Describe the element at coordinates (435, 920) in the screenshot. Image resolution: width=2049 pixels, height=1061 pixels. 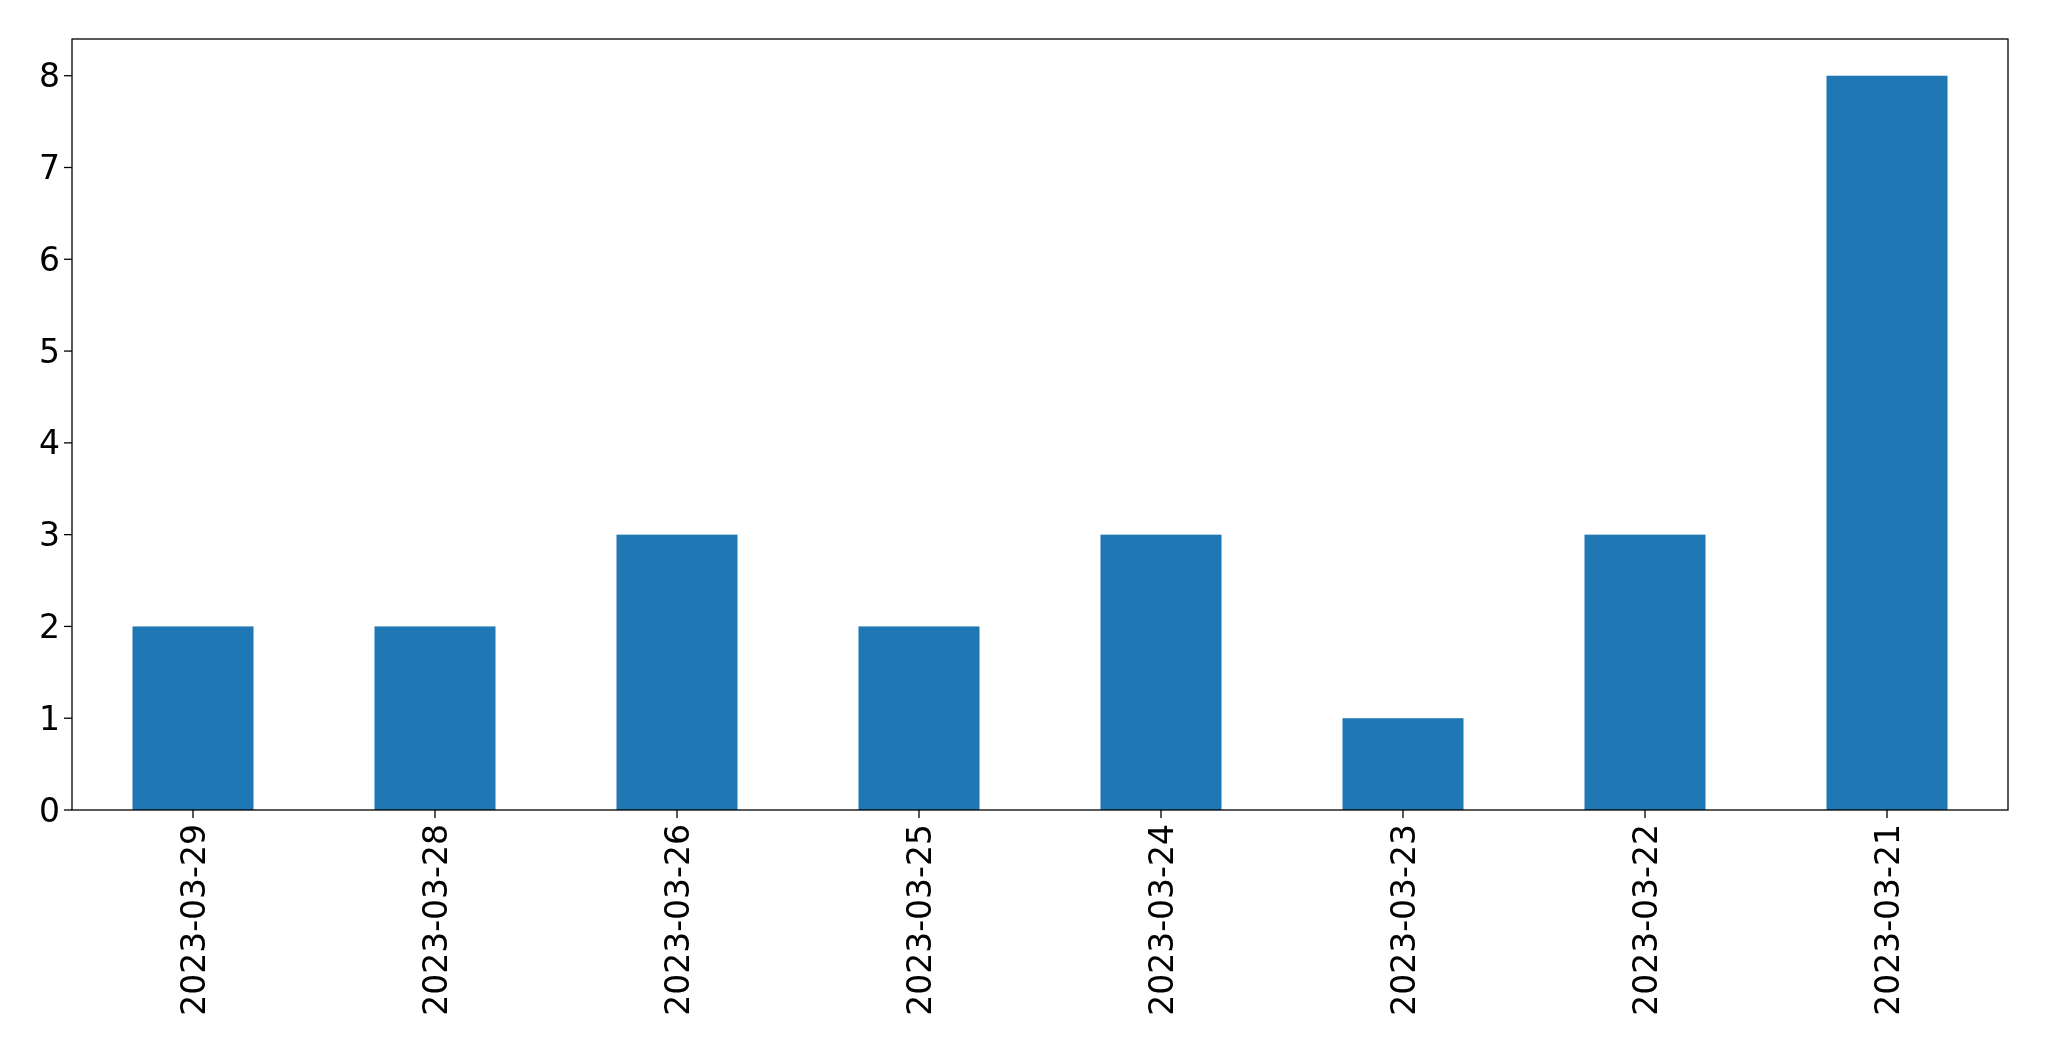
I see `x-tick-label: 2023-03-28` at that location.